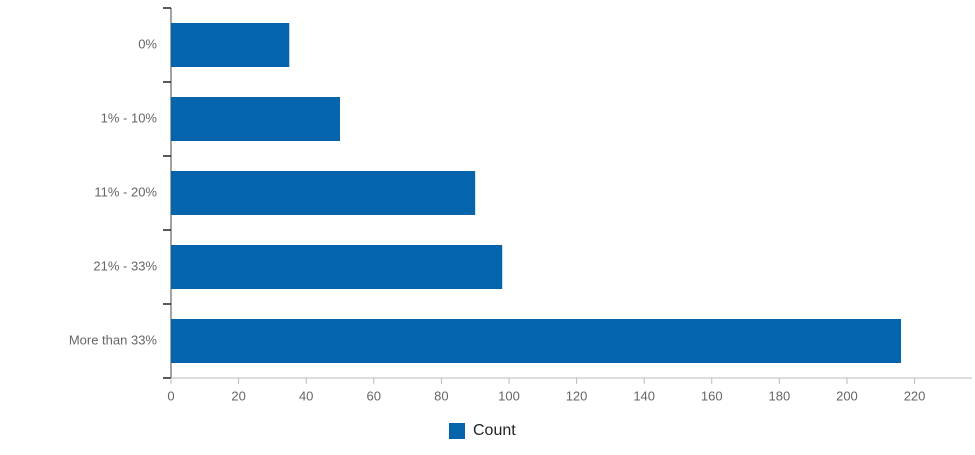 Image resolution: width=975 pixels, height=455 pixels. What do you see at coordinates (113, 339) in the screenshot?
I see `y-tick-label: More than 33%` at bounding box center [113, 339].